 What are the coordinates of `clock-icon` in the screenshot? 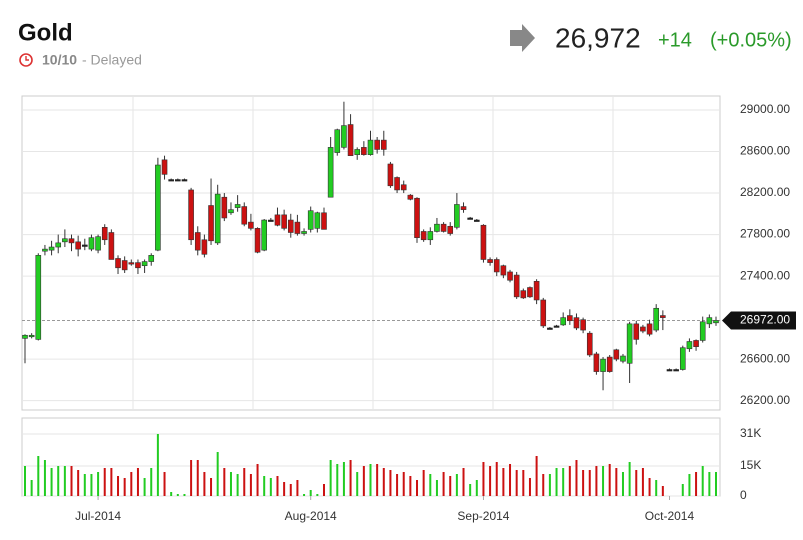 It's located at (26, 60).